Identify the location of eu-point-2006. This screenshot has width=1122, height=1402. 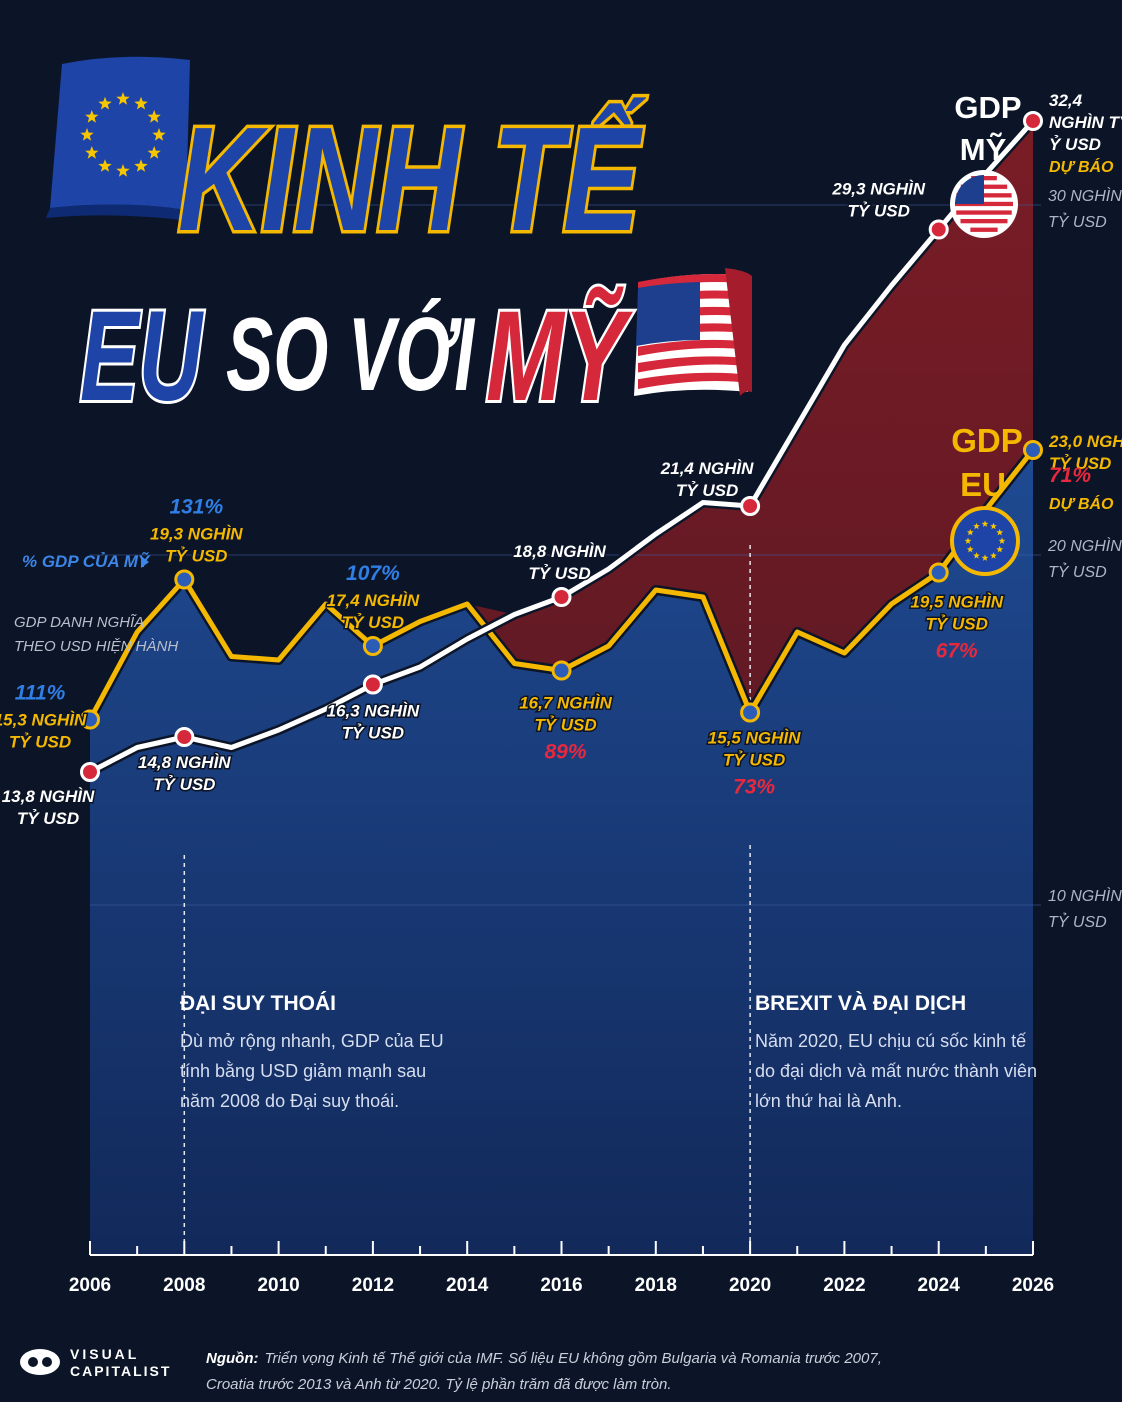
(90, 719).